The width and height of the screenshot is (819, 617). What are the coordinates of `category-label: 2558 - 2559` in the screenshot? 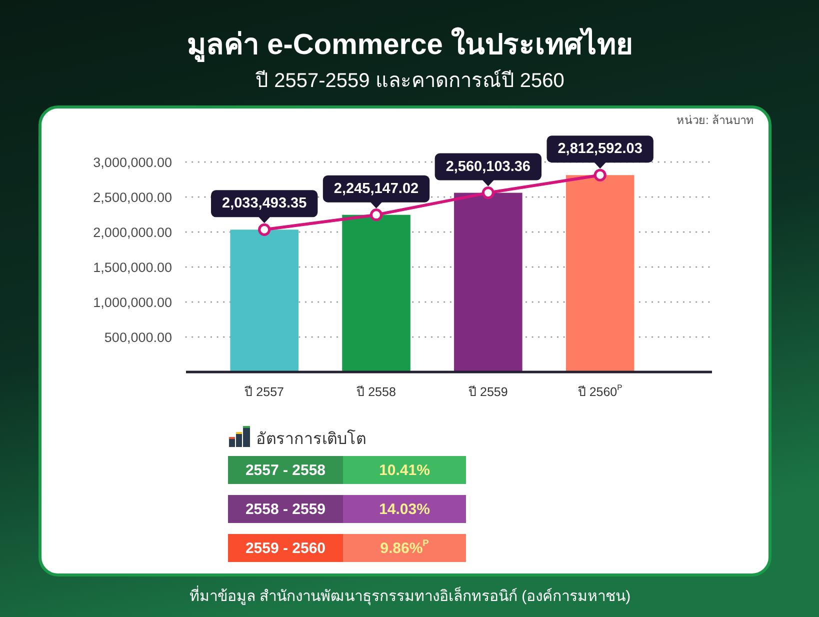 It's located at (285, 509).